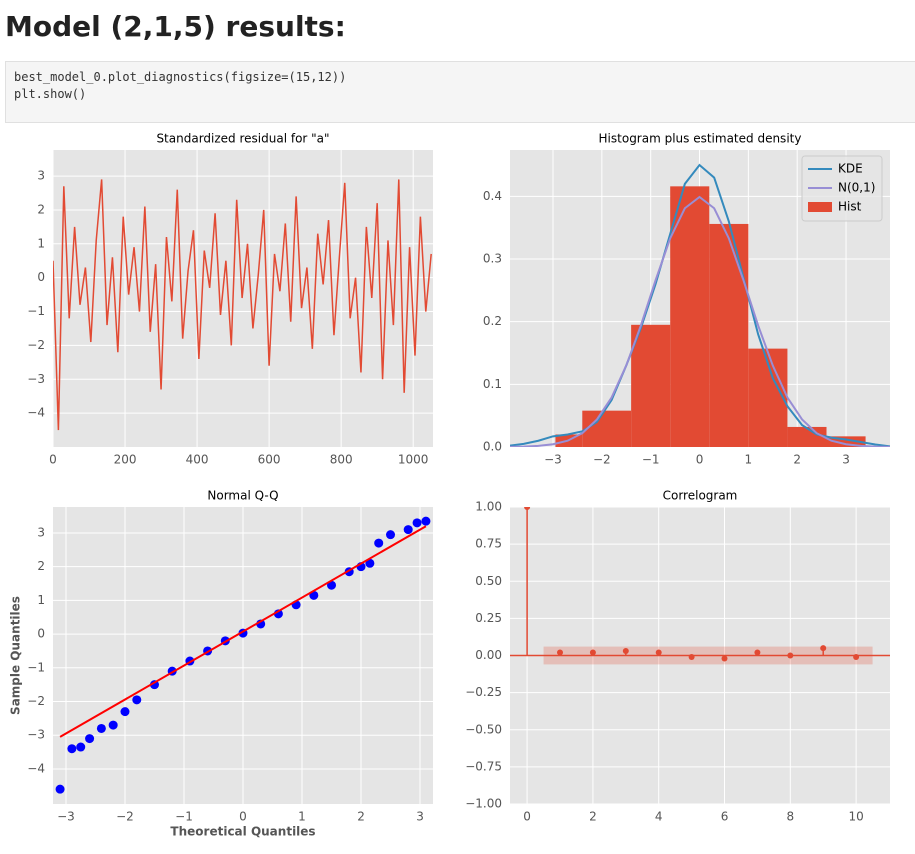  I want to click on legend-label: KDE, so click(850, 169).